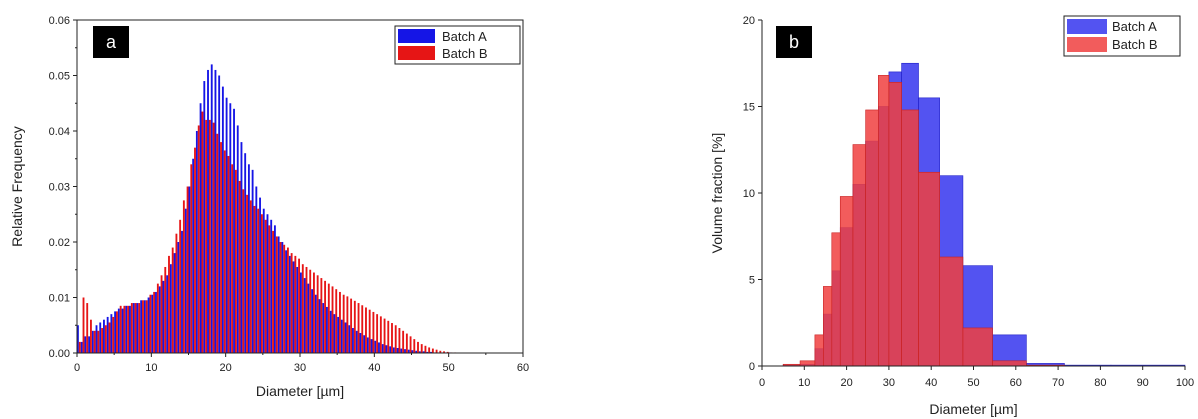 The height and width of the screenshot is (419, 1198). I want to click on y-axis-label: Relative Frequency, so click(17, 186).